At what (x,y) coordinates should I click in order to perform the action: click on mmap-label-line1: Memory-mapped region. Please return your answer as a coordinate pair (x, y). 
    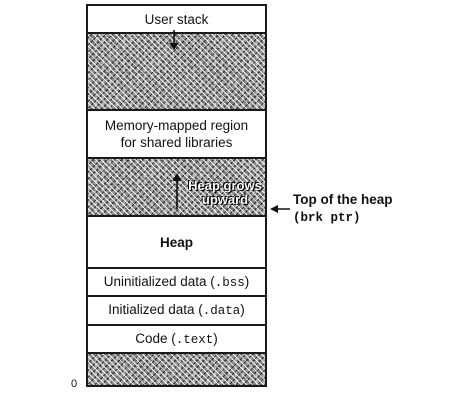
    Looking at the image, I should click on (176, 125).